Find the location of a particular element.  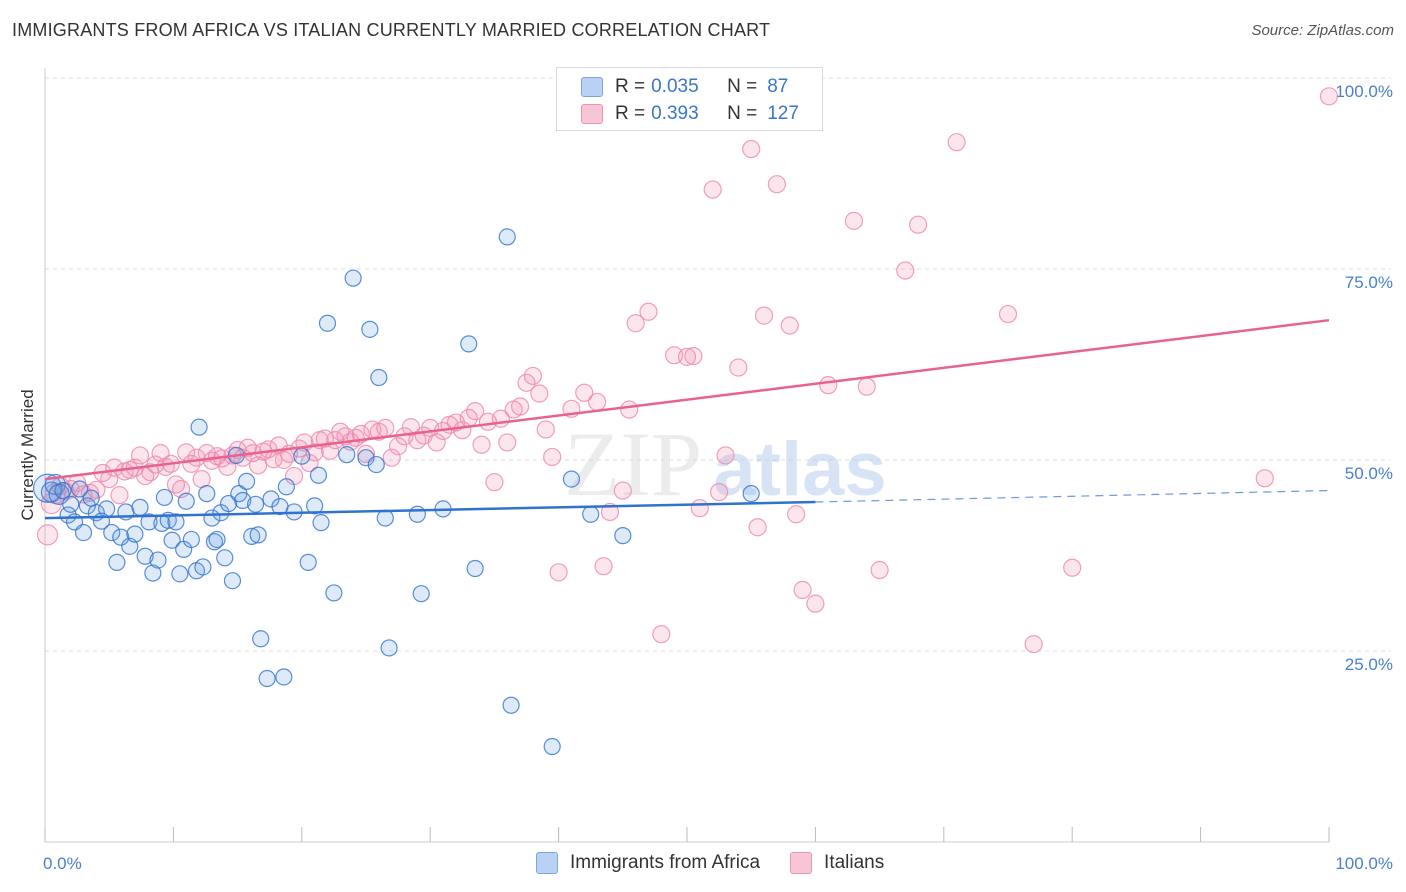

y-tick-labels: 25.0% 50.0% 75.0% 100.0% is located at coordinates (1364, 378).